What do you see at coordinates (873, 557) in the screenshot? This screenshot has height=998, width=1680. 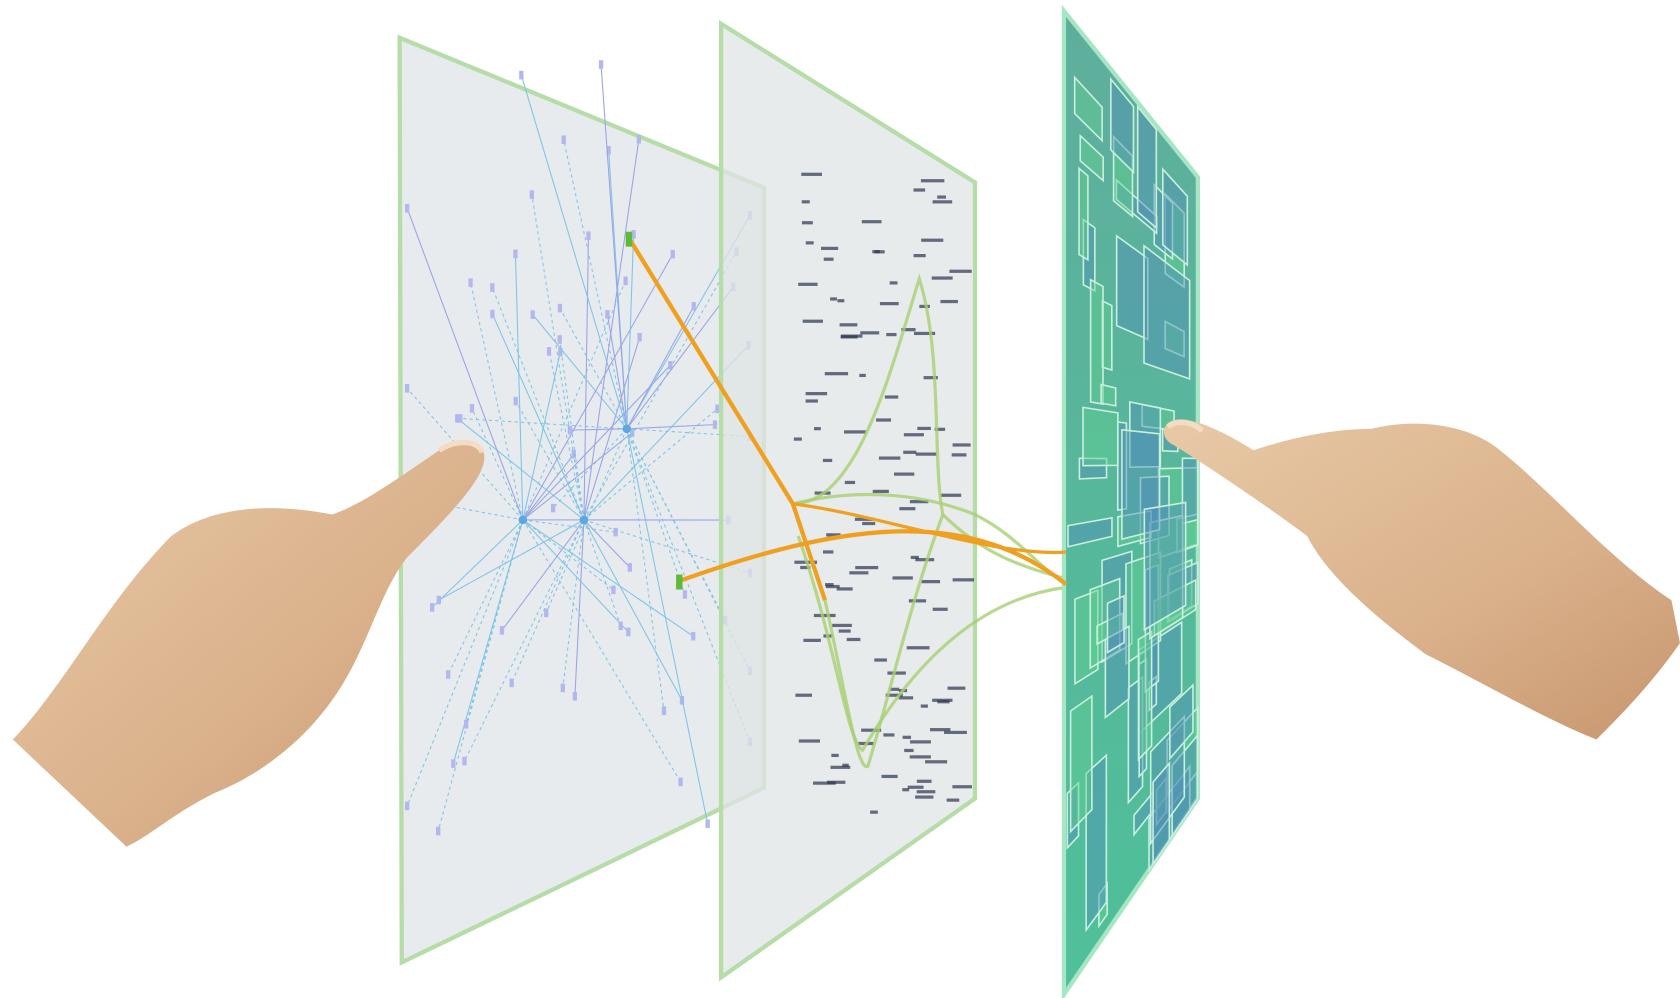 I see `link` at bounding box center [873, 557].